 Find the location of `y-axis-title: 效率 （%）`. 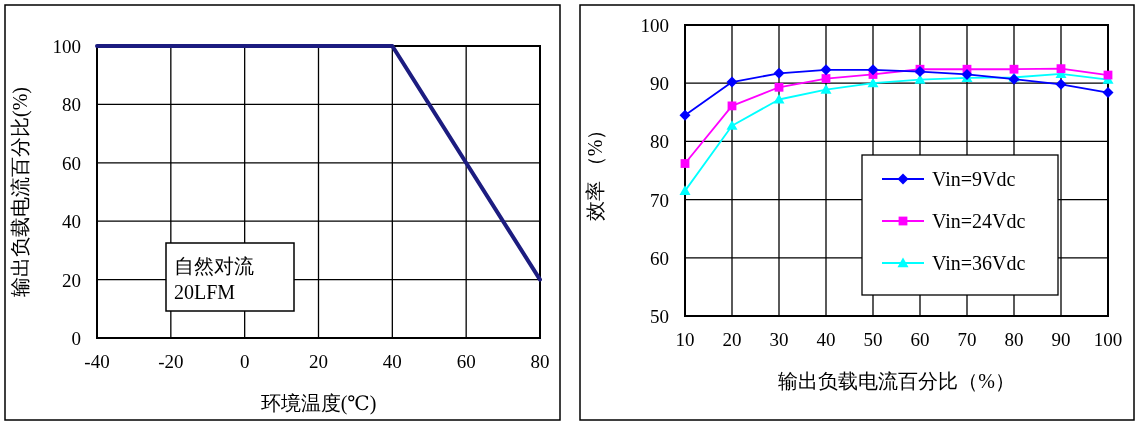

y-axis-title: 效率 （%） is located at coordinates (595, 170).